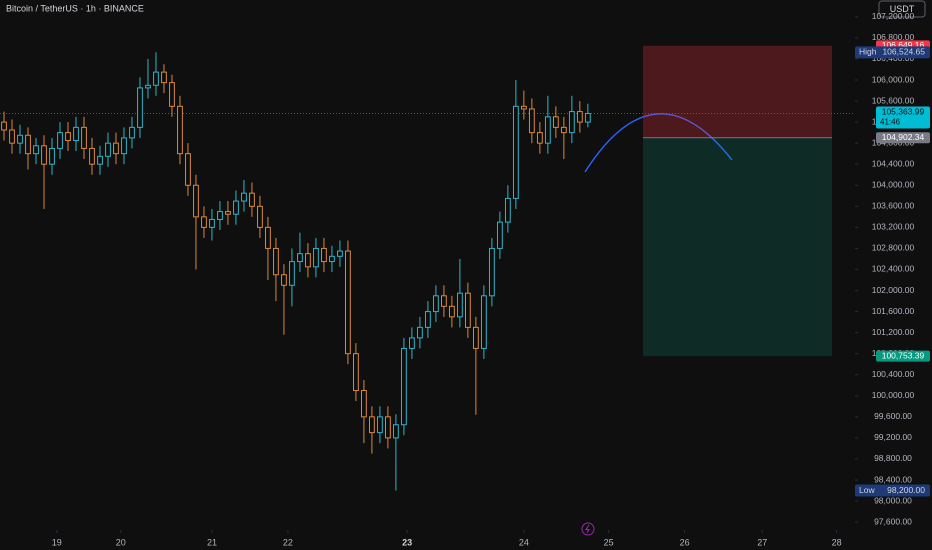 This screenshot has height=550, width=932. What do you see at coordinates (893, 206) in the screenshot?
I see `y-tick-label: 103,600.00` at bounding box center [893, 206].